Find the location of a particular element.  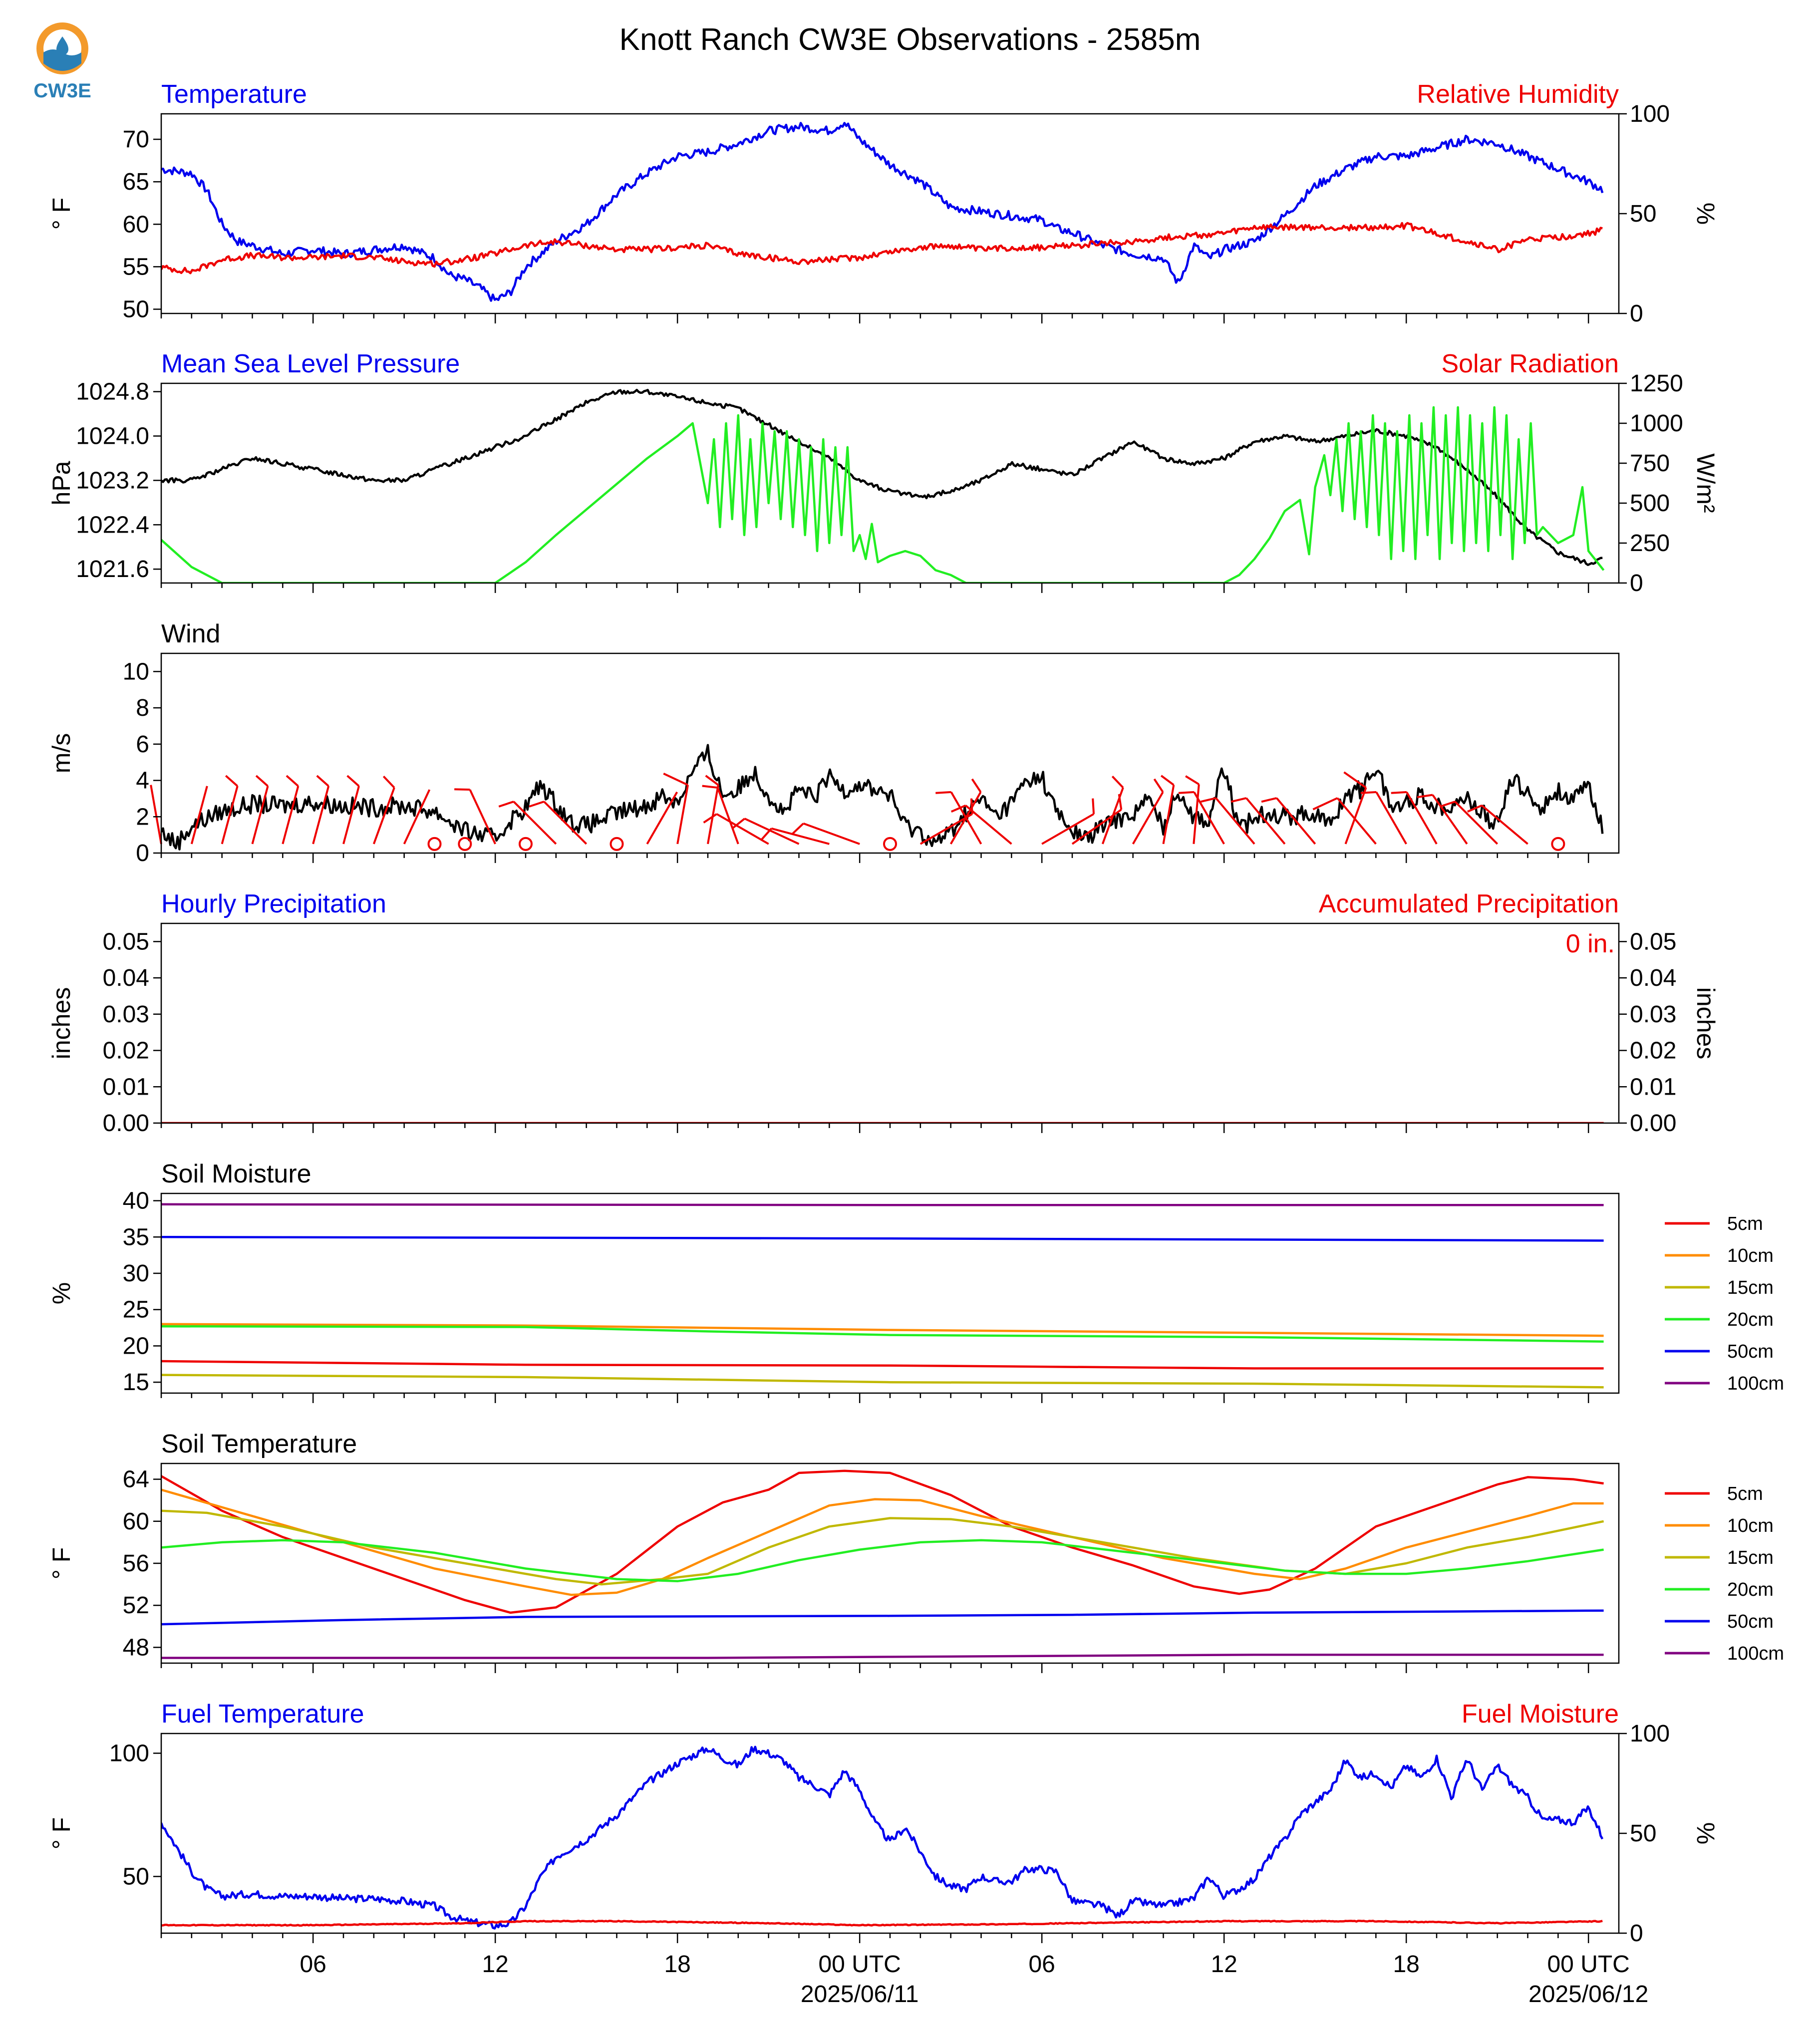

x-tick-label: 06 is located at coordinates (1041, 1964).